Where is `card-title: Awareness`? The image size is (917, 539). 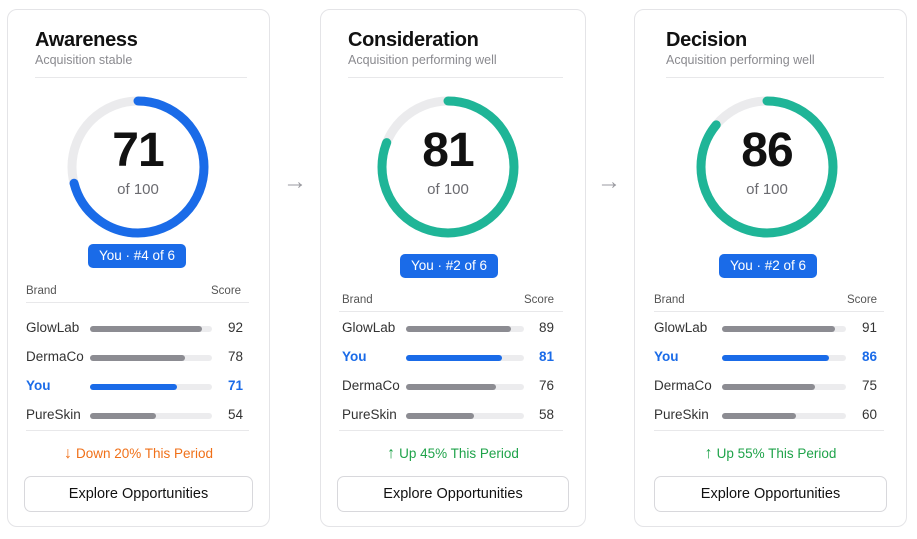
card-title: Awareness is located at coordinates (86, 40).